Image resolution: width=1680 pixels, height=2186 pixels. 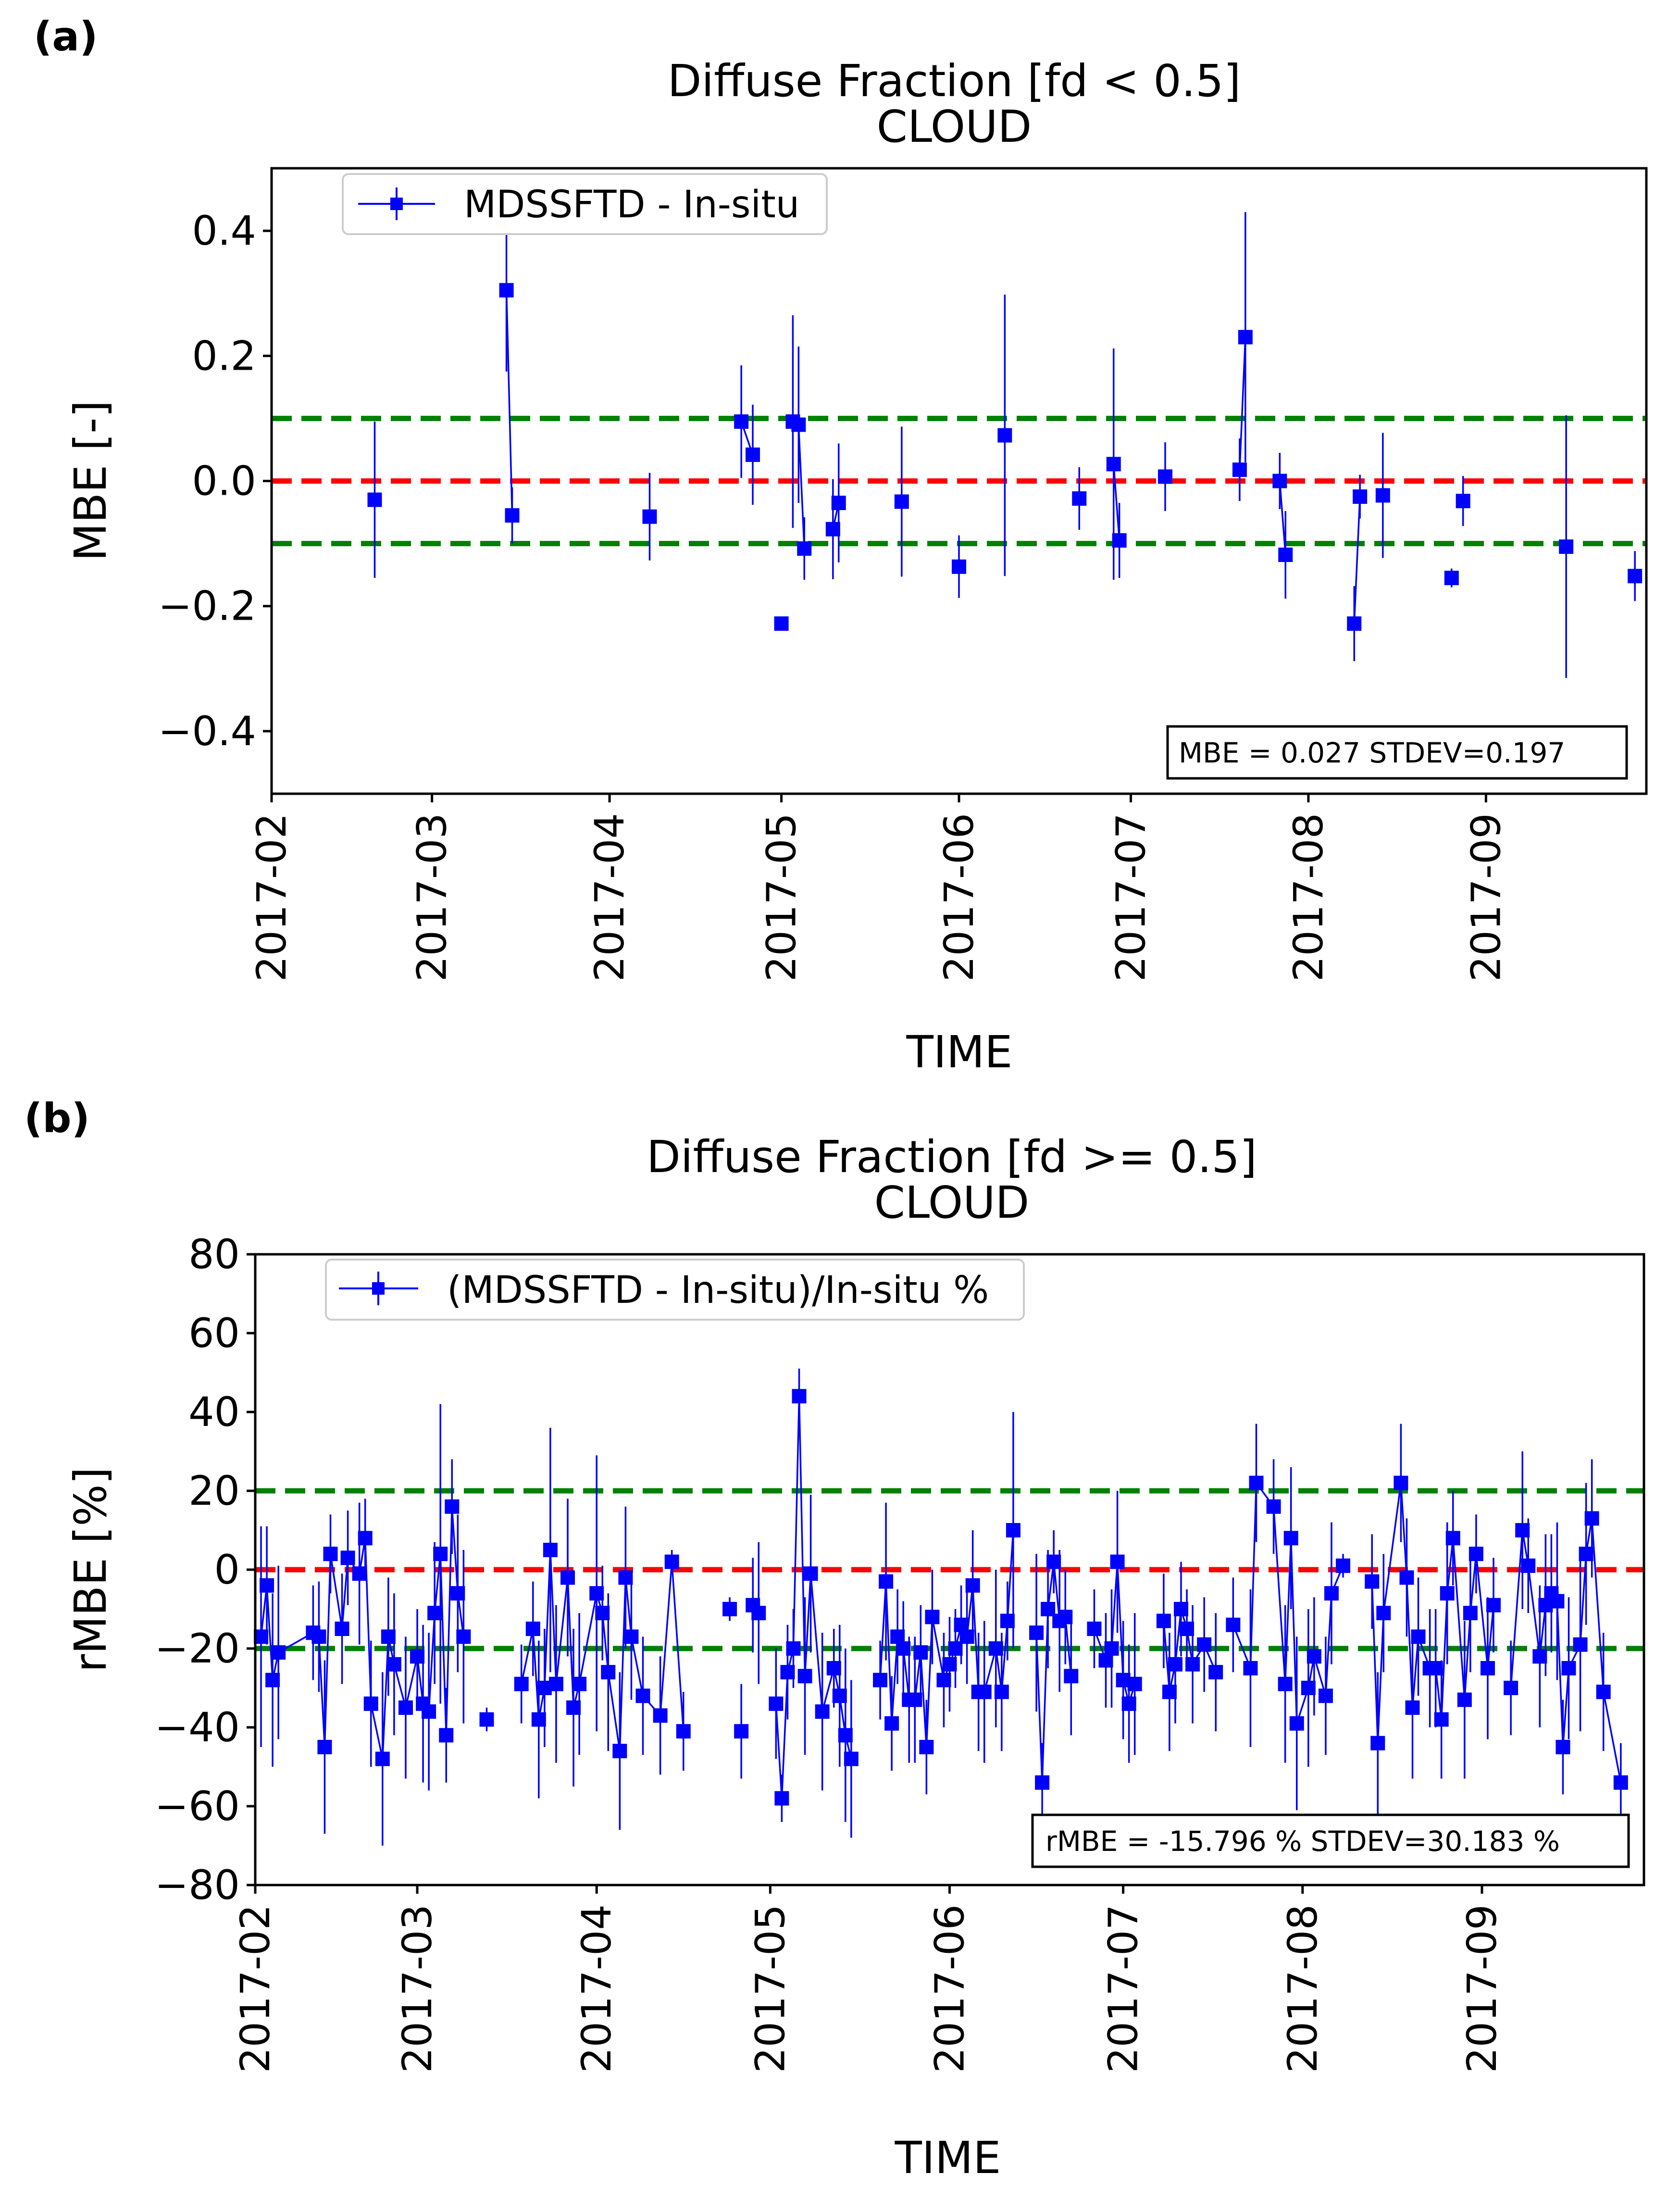 I want to click on panel-a-legend-marker, so click(x=396, y=204).